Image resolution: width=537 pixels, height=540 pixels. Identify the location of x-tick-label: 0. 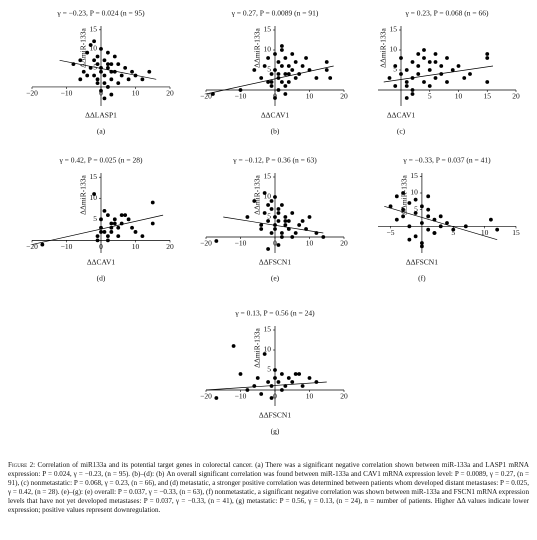
(275, 243).